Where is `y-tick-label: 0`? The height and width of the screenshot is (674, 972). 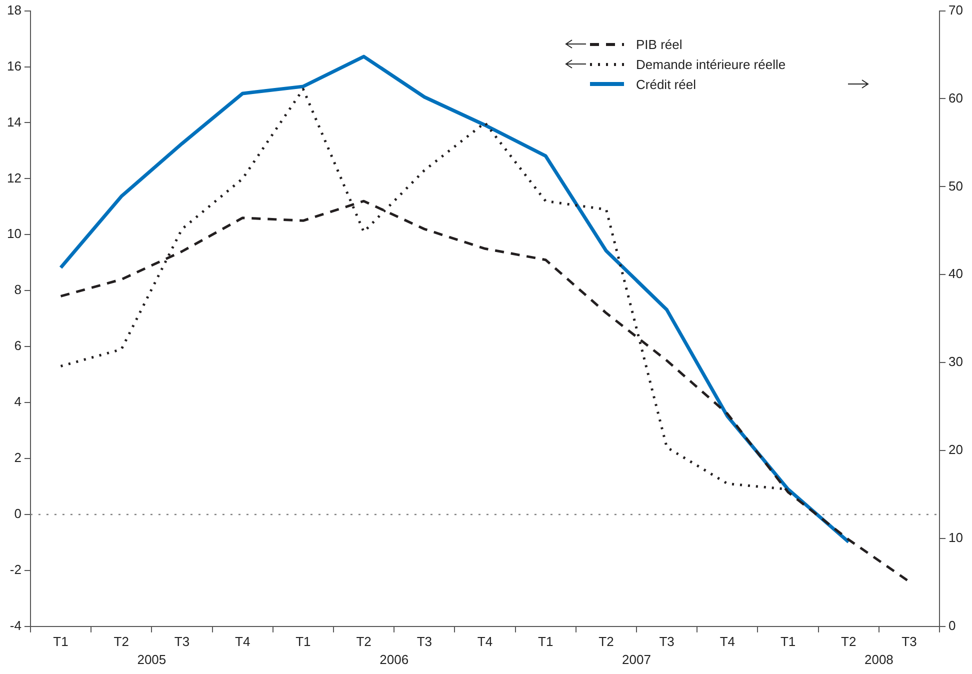
y-tick-label: 0 is located at coordinates (18, 514).